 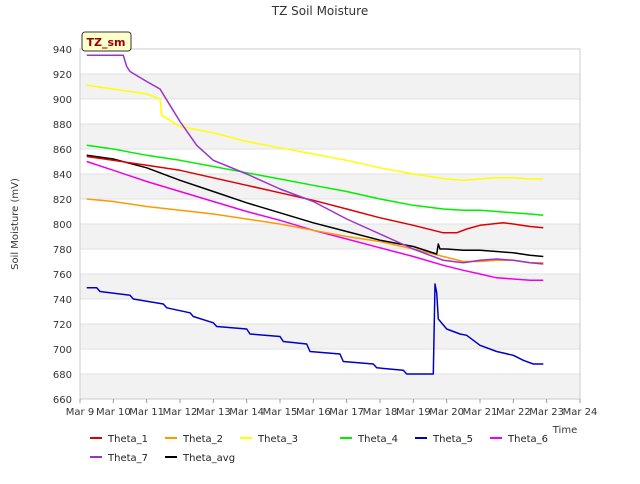 I want to click on x-tick-label: Mar 17, so click(x=346, y=412).